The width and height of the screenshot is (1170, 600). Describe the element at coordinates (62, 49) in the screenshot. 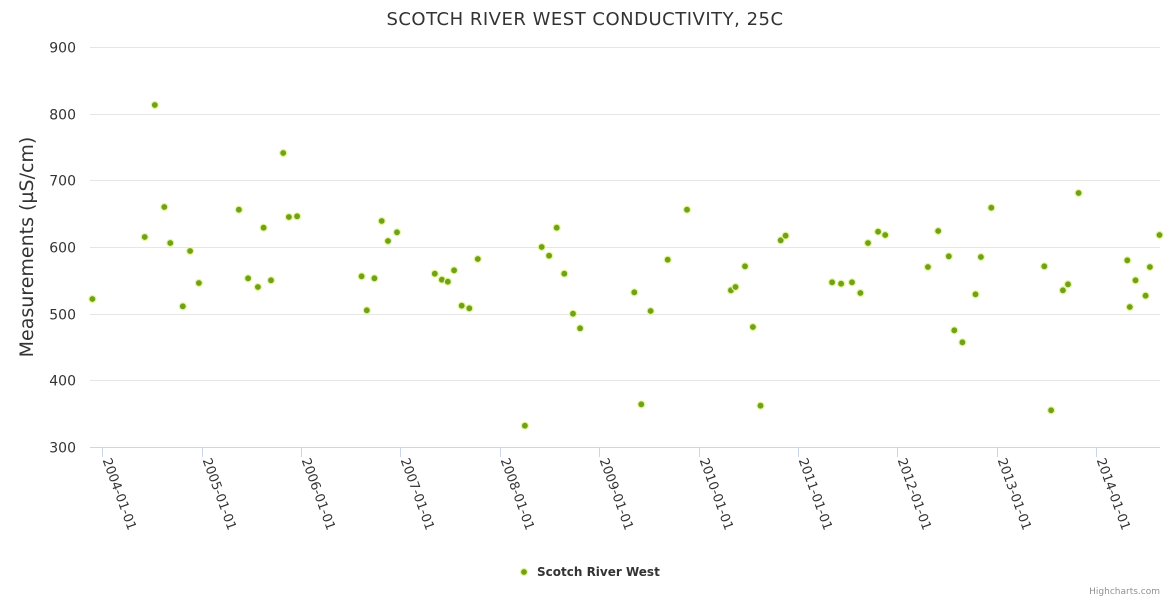

I see `y-tick-label: 900` at that location.